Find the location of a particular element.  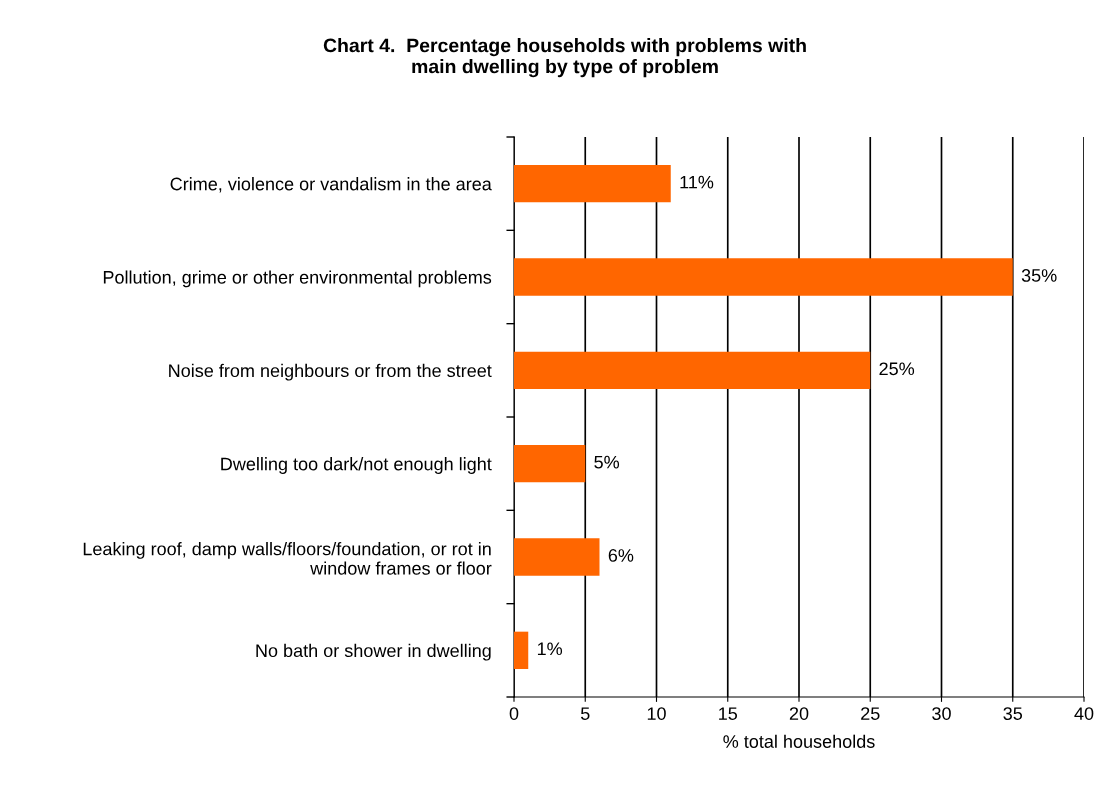

y-tick-label: Crime, violence or vandalism in the area is located at coordinates (331, 185).